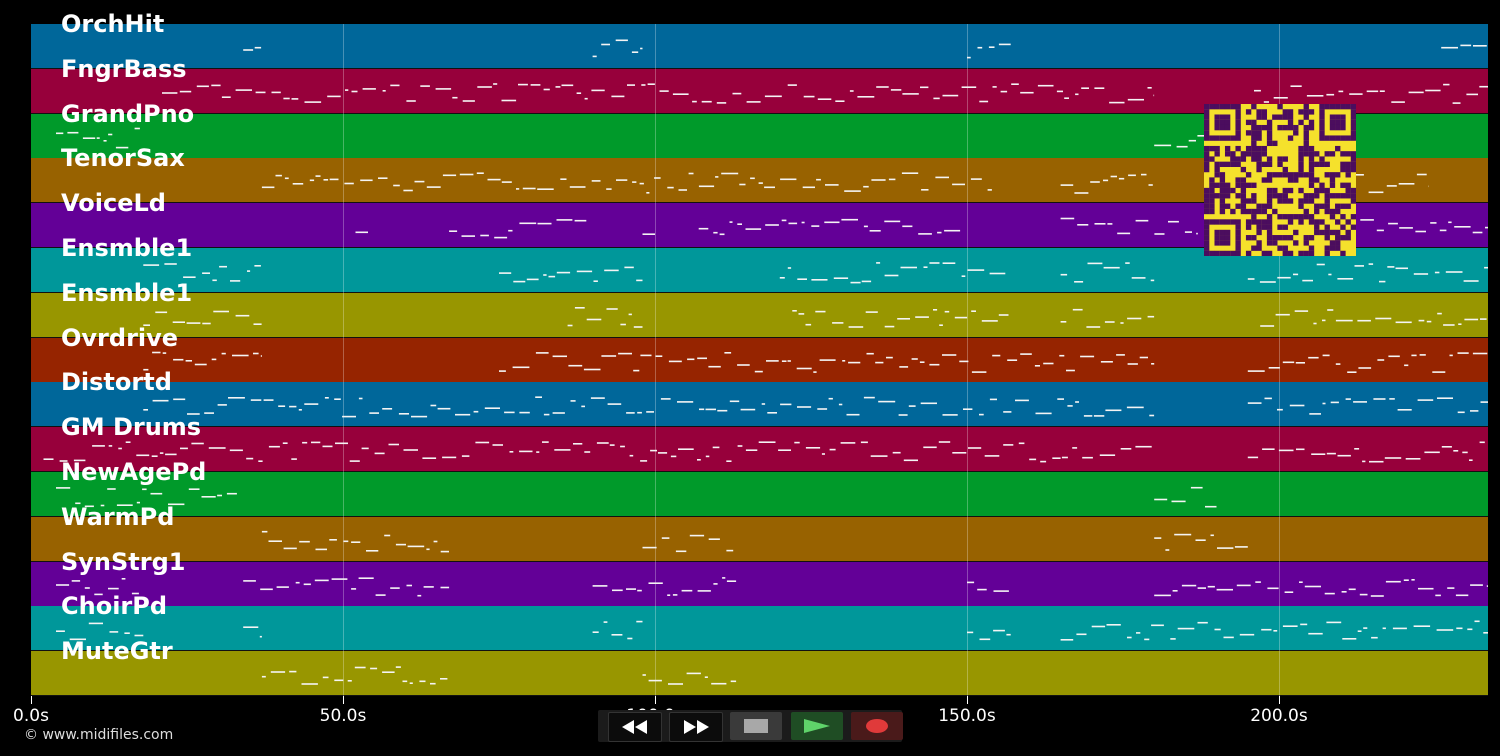 This screenshot has height=756, width=1500. Describe the element at coordinates (877, 726) in the screenshot. I see `record-button` at that location.